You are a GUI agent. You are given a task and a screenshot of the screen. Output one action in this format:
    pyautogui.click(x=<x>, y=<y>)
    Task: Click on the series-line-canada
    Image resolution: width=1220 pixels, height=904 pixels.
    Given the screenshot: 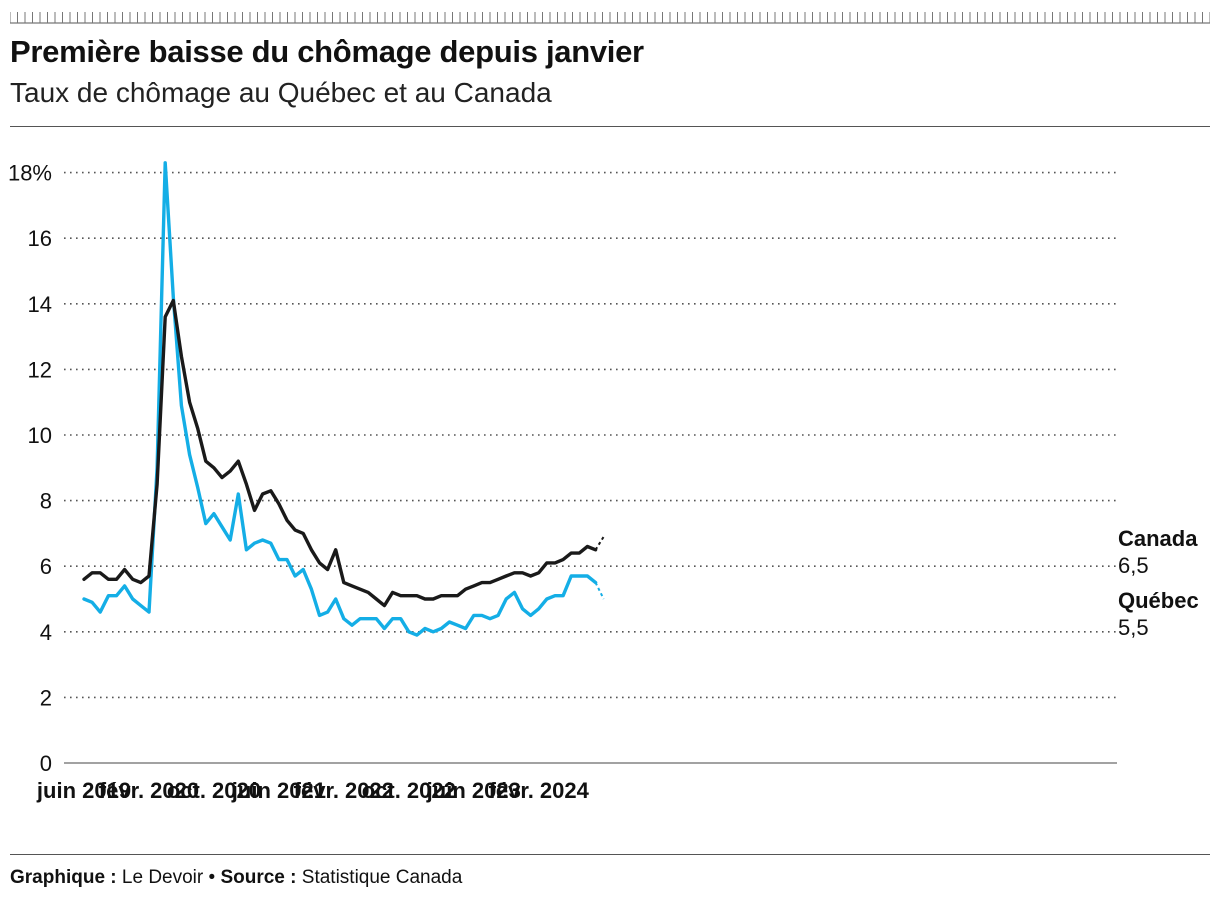 What is the action you would take?
    pyautogui.click(x=340, y=453)
    